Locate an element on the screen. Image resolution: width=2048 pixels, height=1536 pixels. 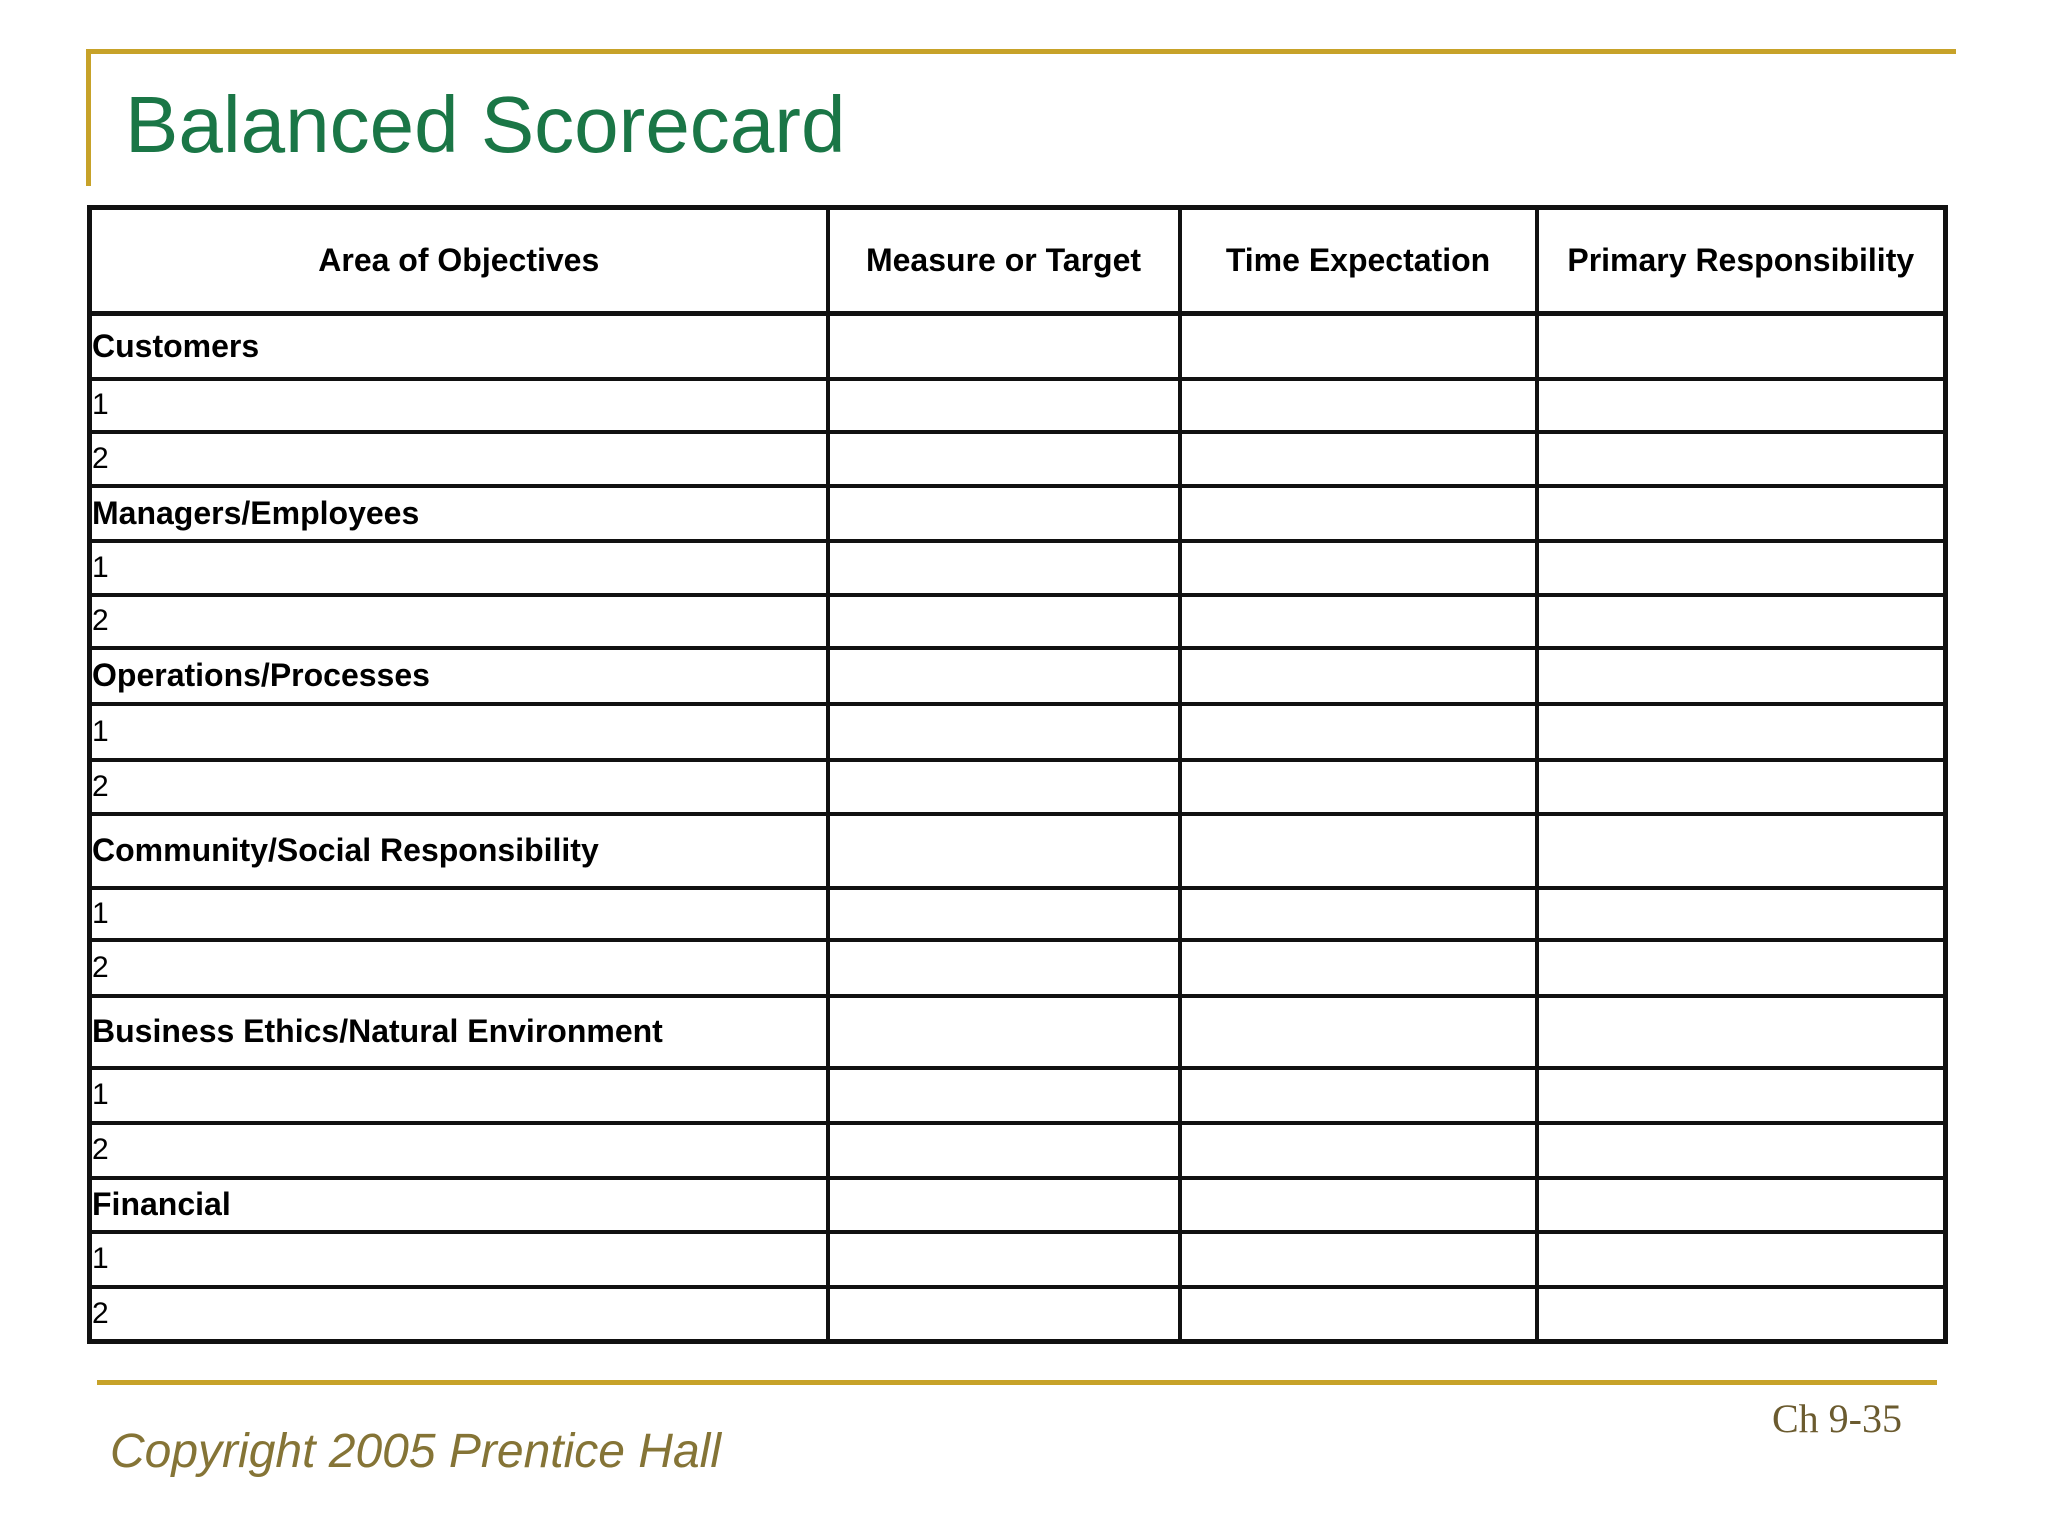
category-cell: Business Ethics/Natural Environment is located at coordinates (458, 1031).